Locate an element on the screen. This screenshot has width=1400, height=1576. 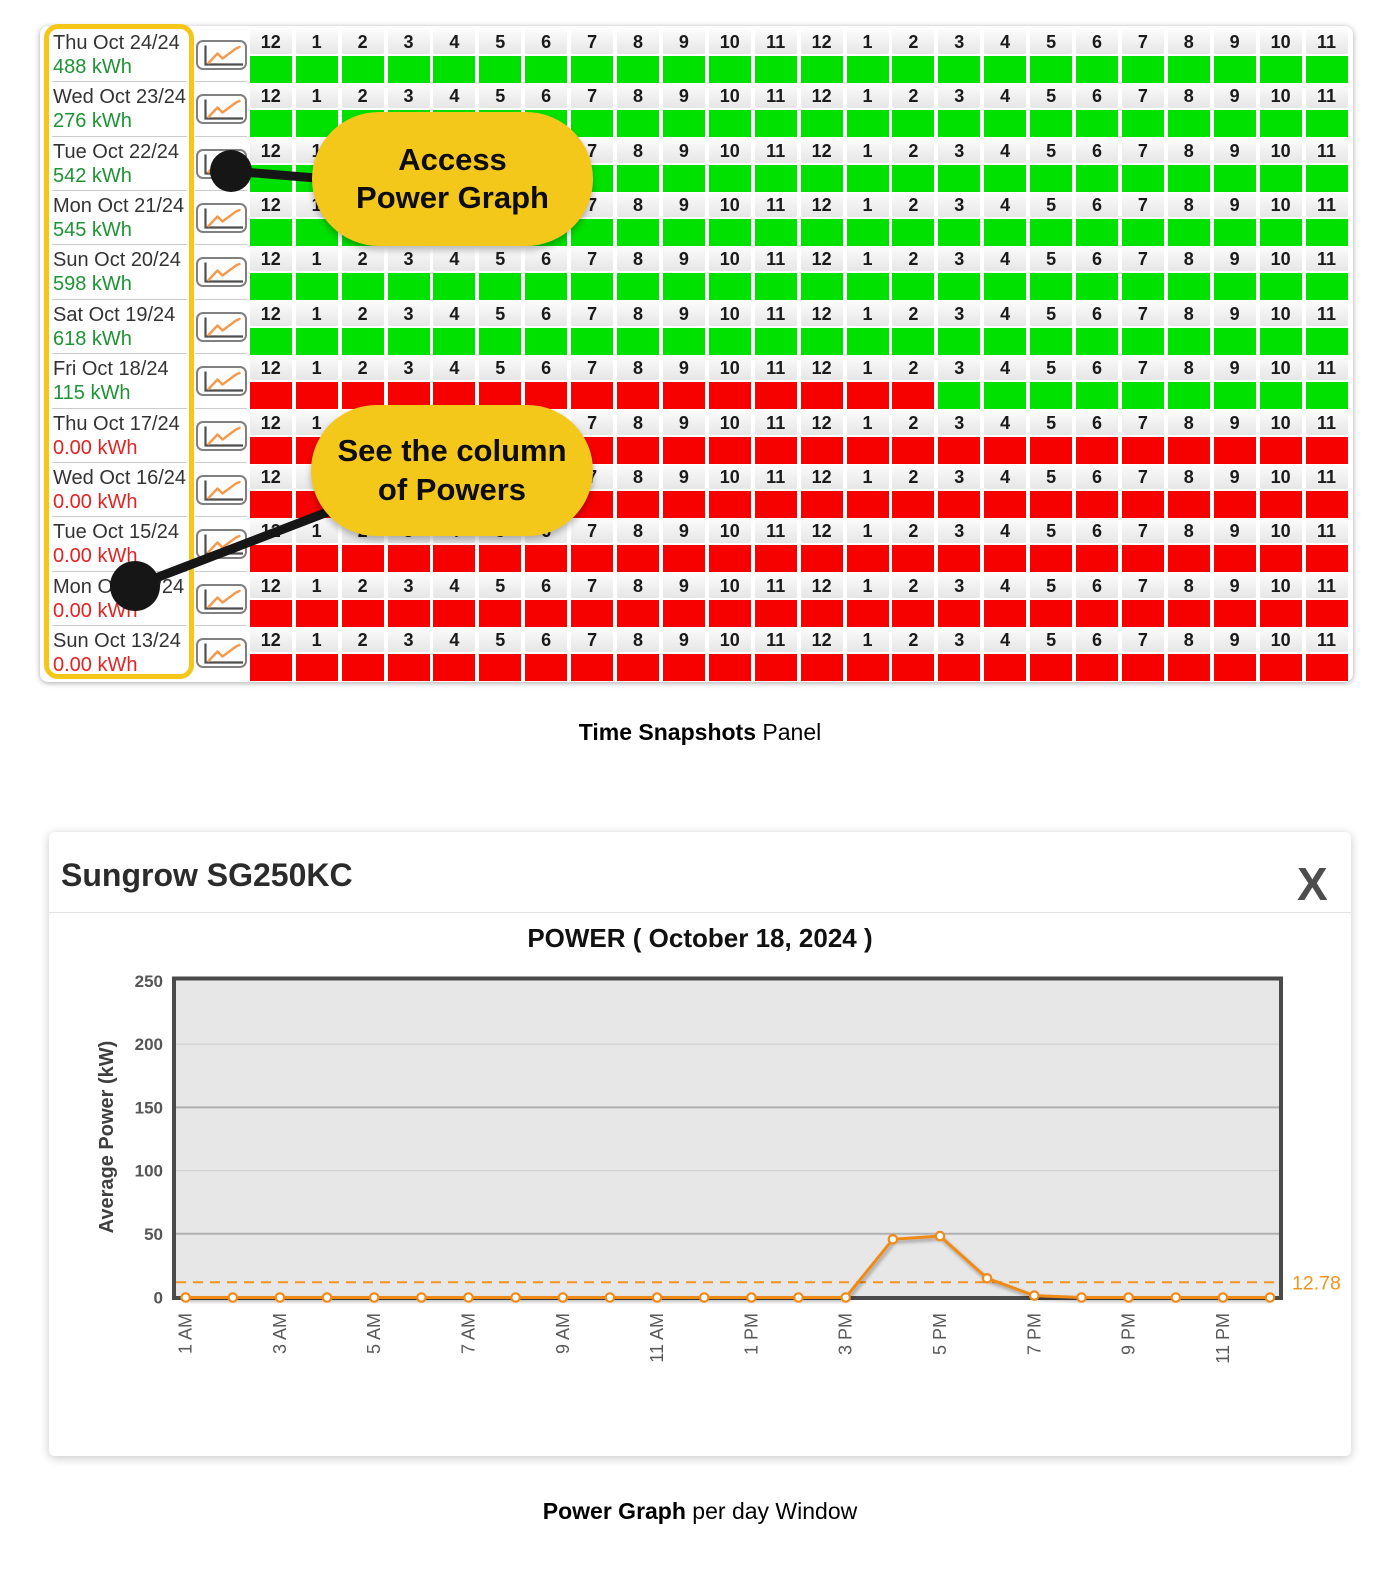
svg-text: 11 AM is located at coordinates (657, 1338).